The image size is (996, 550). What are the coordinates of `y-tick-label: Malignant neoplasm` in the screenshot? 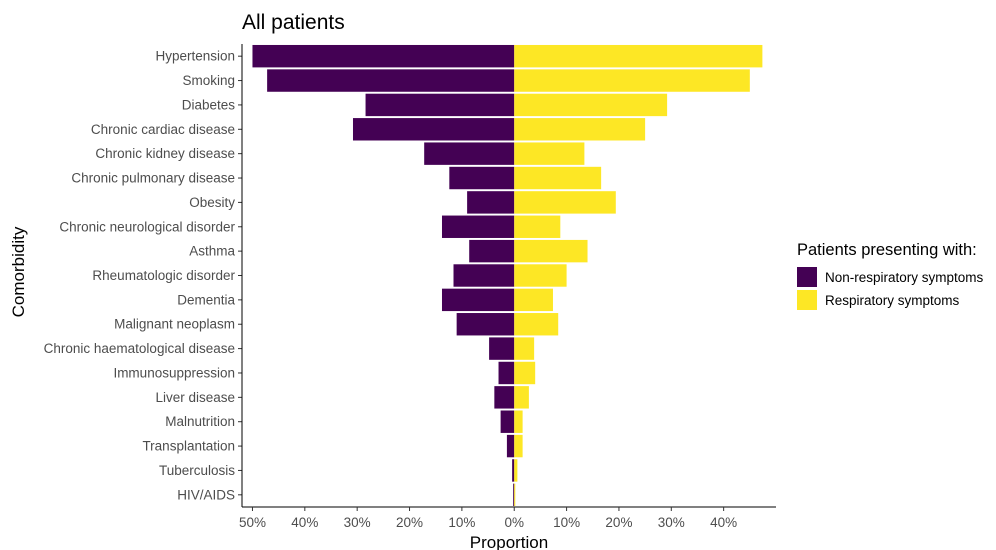 It's located at (174, 324).